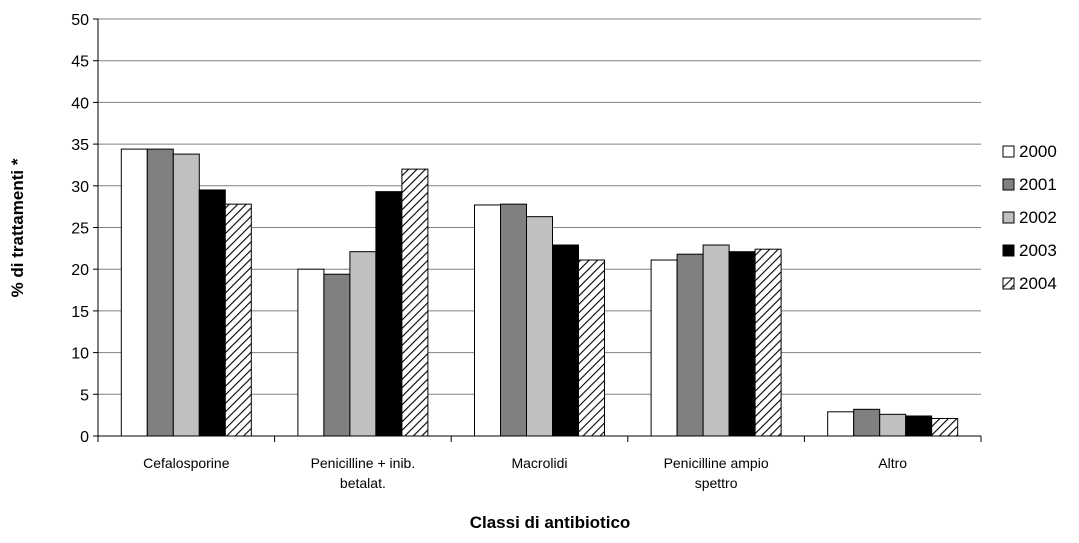 The width and height of the screenshot is (1079, 543). What do you see at coordinates (80, 270) in the screenshot?
I see `y-tick-label: 20` at bounding box center [80, 270].